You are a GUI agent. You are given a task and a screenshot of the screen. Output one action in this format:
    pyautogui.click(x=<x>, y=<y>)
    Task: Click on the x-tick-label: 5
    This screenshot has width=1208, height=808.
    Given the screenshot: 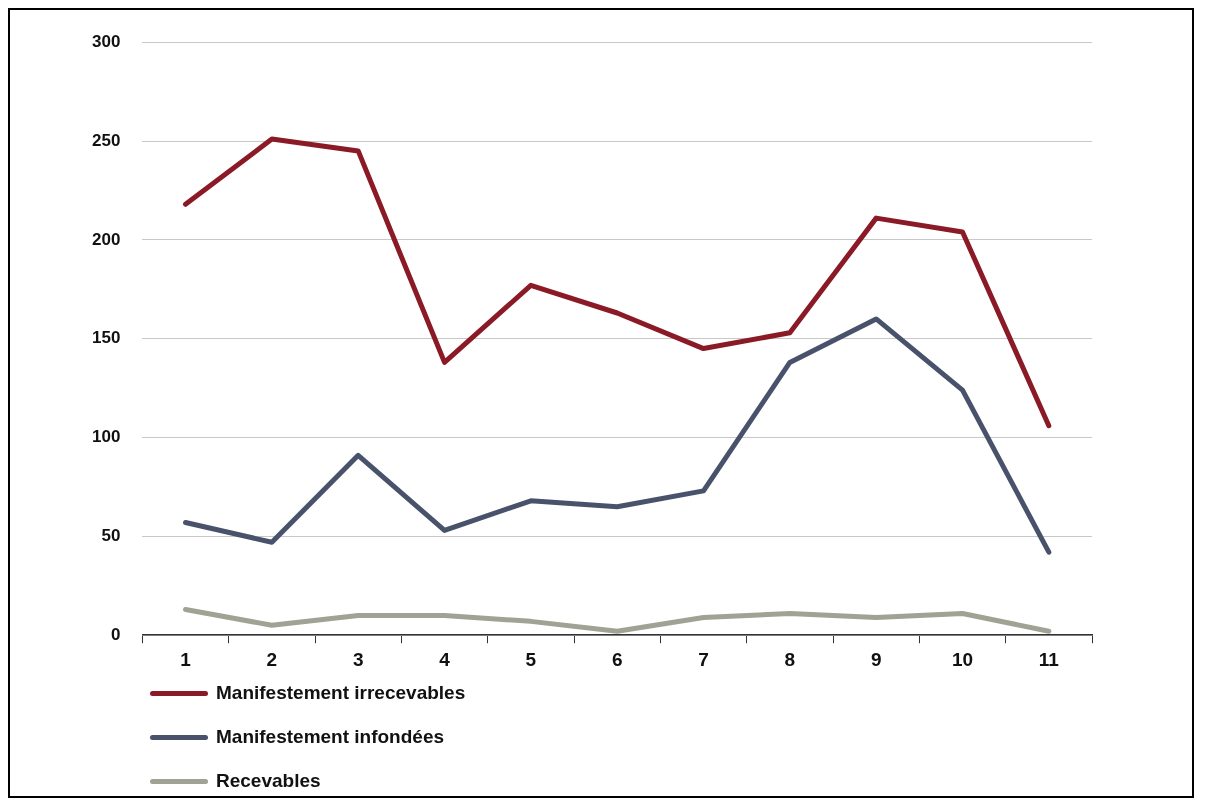 What is the action you would take?
    pyautogui.click(x=531, y=659)
    